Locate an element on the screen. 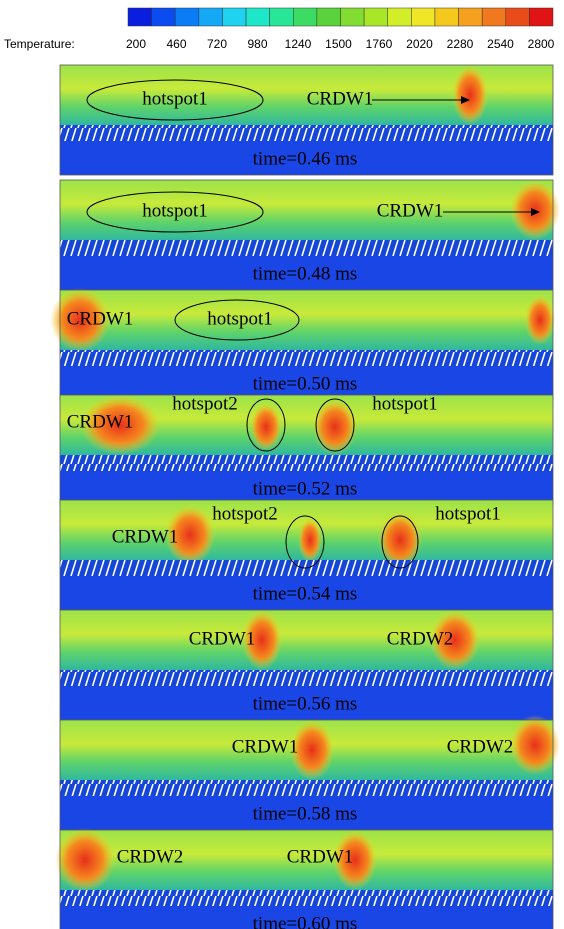 This screenshot has height=929, width=564. time-label: time=0.46 ms is located at coordinates (305, 158).